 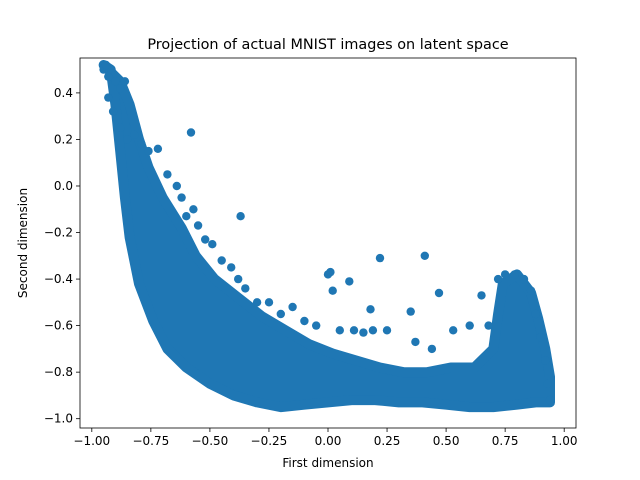 I want to click on x-tick-label: −0.75, so click(x=150, y=441).